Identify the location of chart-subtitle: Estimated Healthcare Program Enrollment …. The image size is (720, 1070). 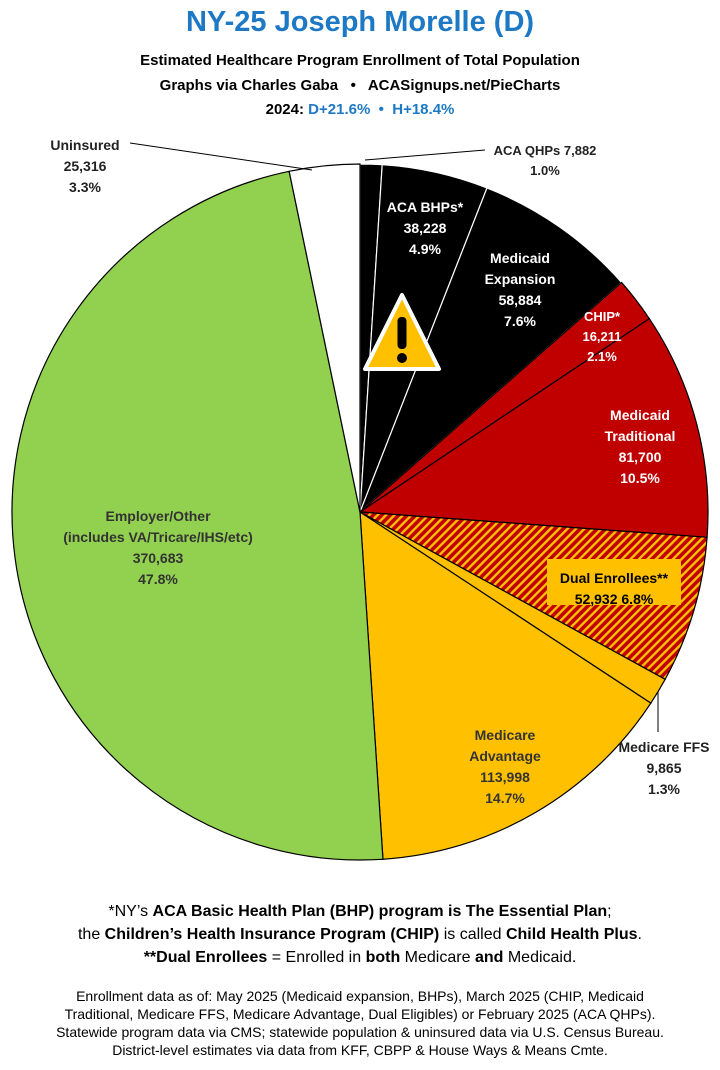
(360, 60).